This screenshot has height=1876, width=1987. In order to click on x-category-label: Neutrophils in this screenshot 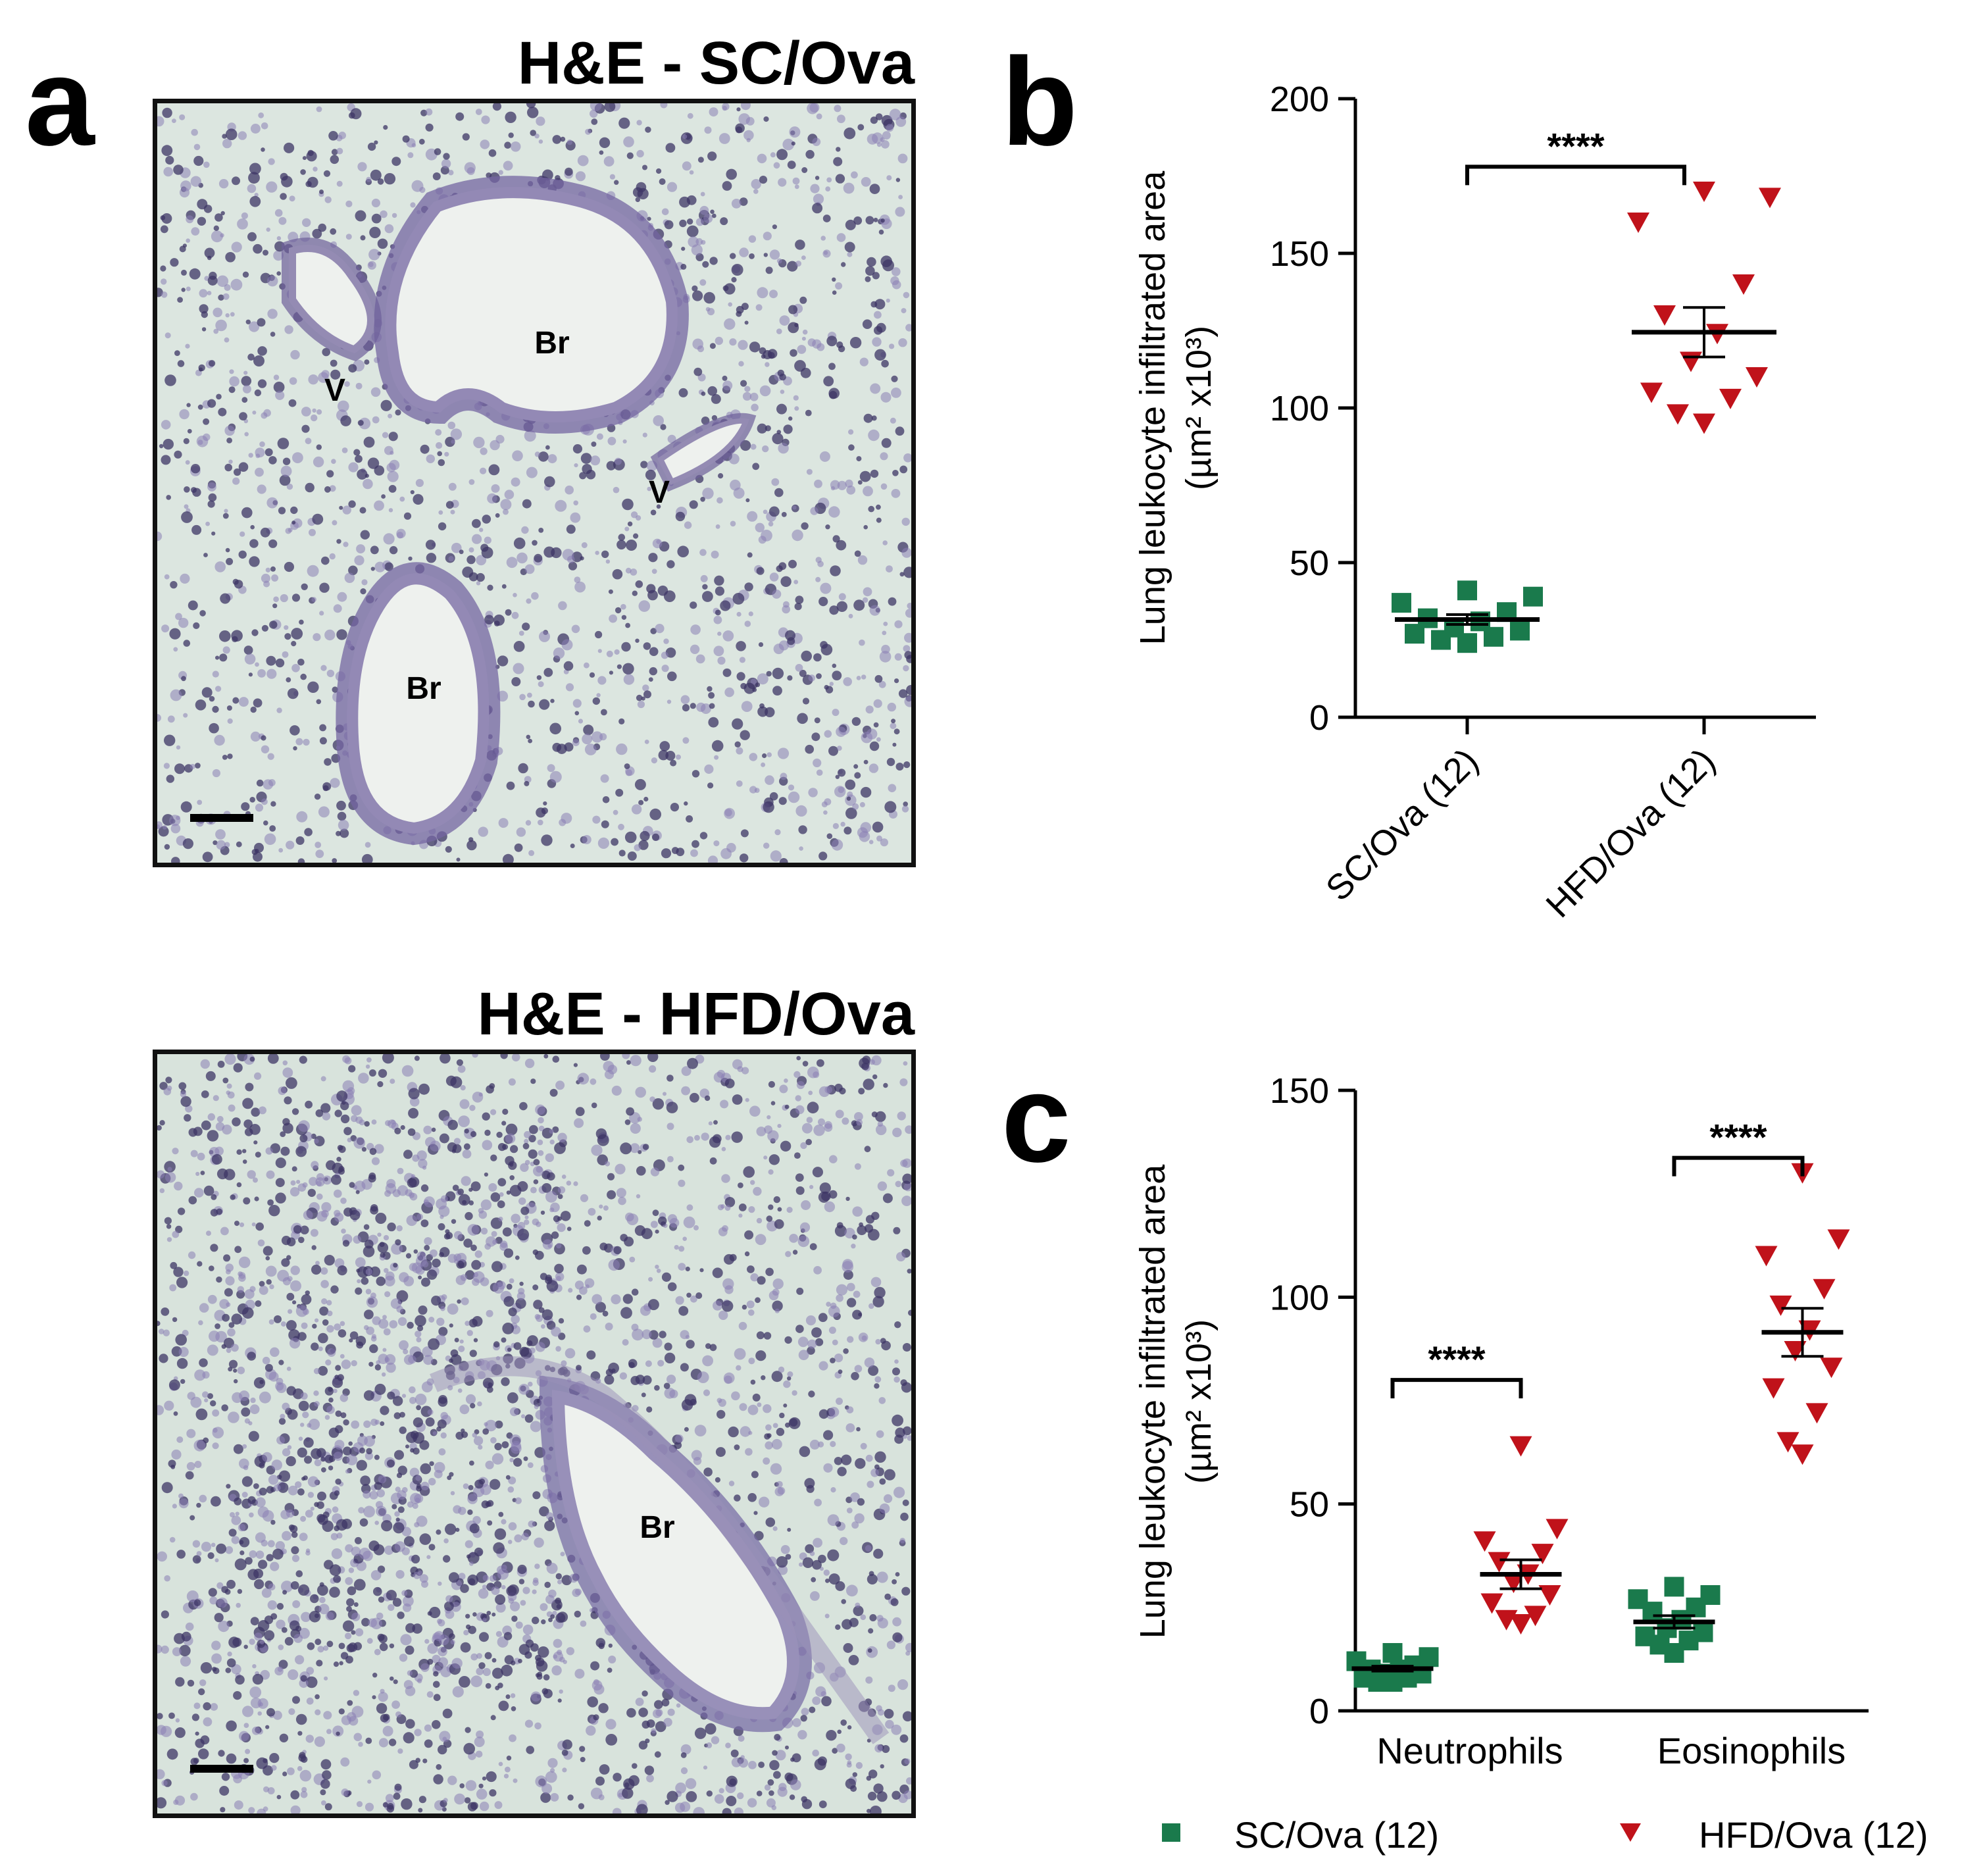, I will do `click(1469, 1750)`.